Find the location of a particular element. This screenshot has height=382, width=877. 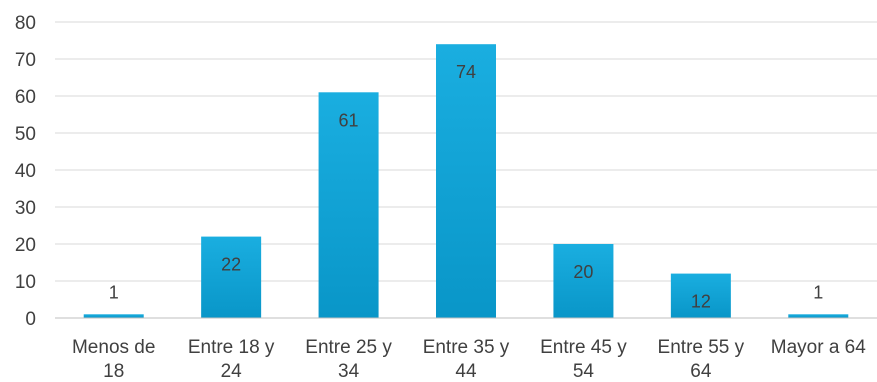

x-category-label: 34 is located at coordinates (349, 371).